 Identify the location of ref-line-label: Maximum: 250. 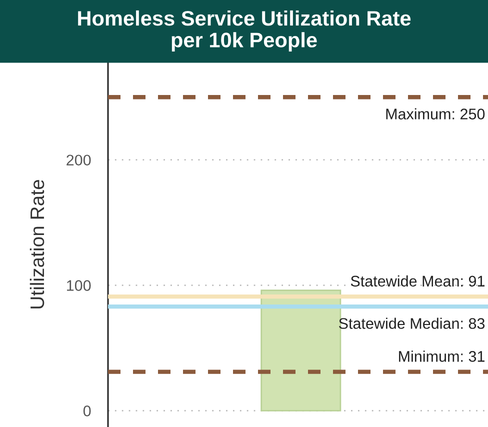
(435, 114).